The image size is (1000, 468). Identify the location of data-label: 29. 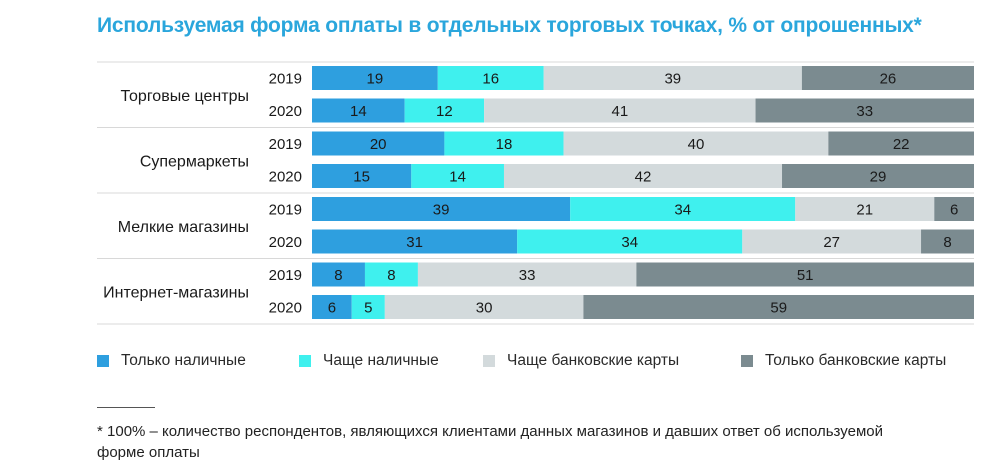
(878, 177).